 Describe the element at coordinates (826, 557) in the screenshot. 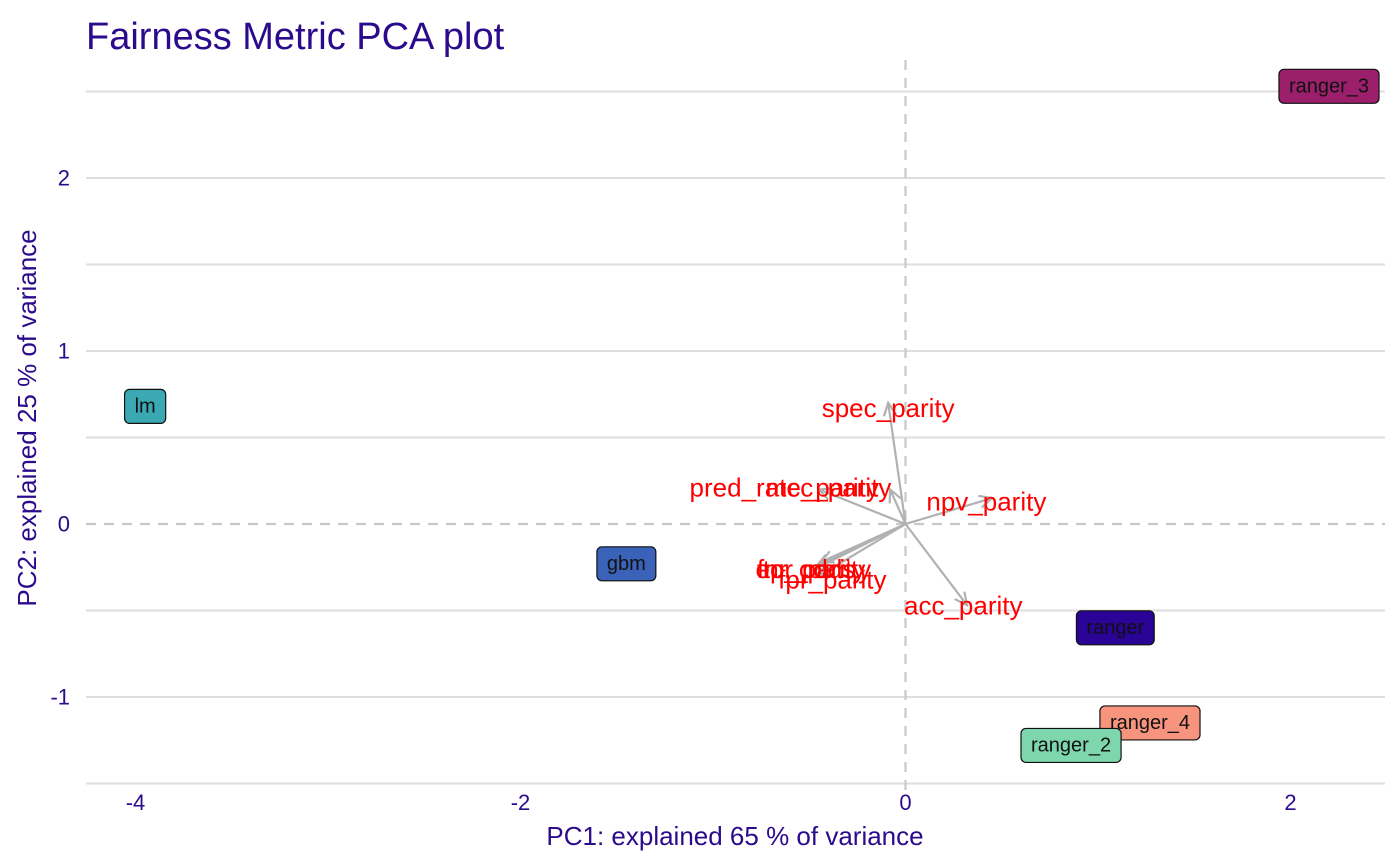

I see `loading-arrowhead-tpr_parity` at that location.